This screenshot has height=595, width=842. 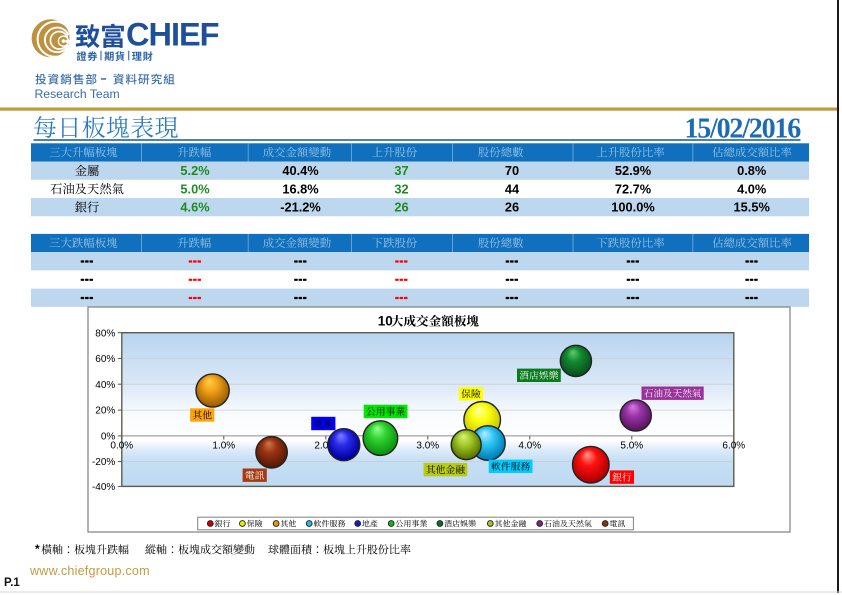 I want to click on svg-text: 52.9%, so click(x=633, y=170).